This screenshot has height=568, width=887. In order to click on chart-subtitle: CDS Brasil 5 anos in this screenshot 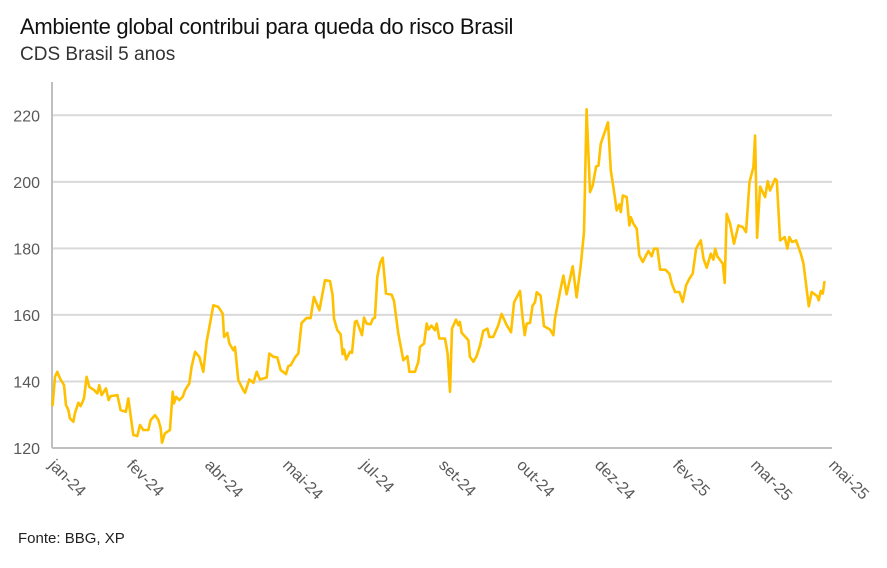, I will do `click(98, 54)`.